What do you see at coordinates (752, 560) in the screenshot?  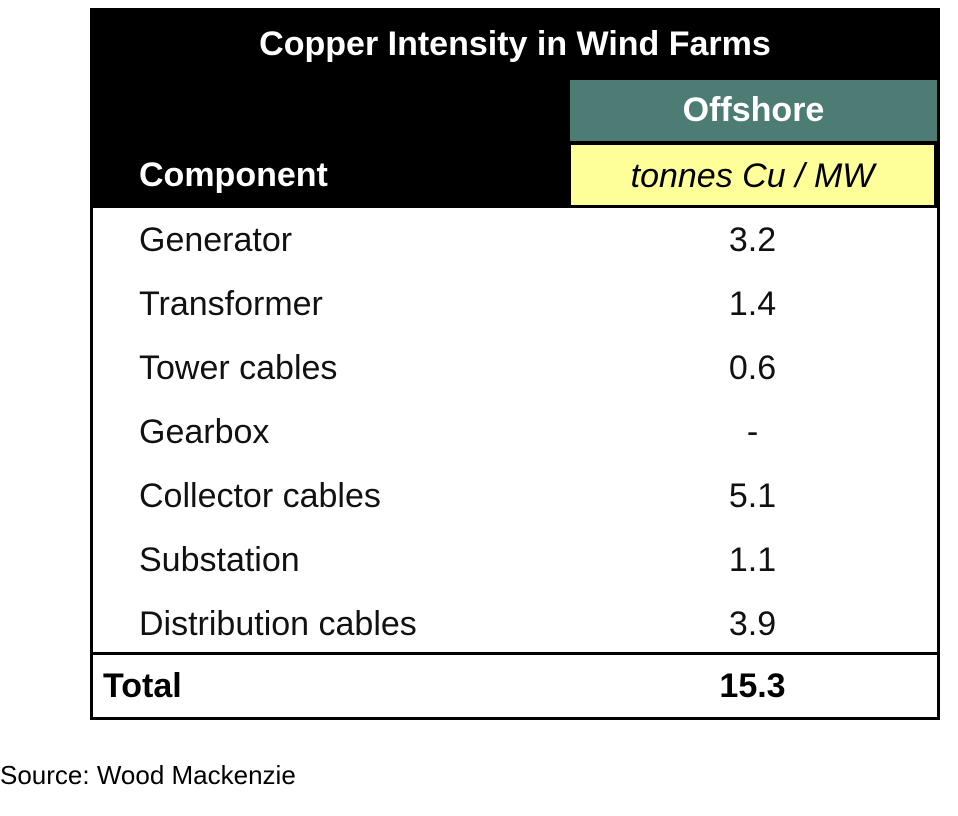 I see `row-value: 1.1` at bounding box center [752, 560].